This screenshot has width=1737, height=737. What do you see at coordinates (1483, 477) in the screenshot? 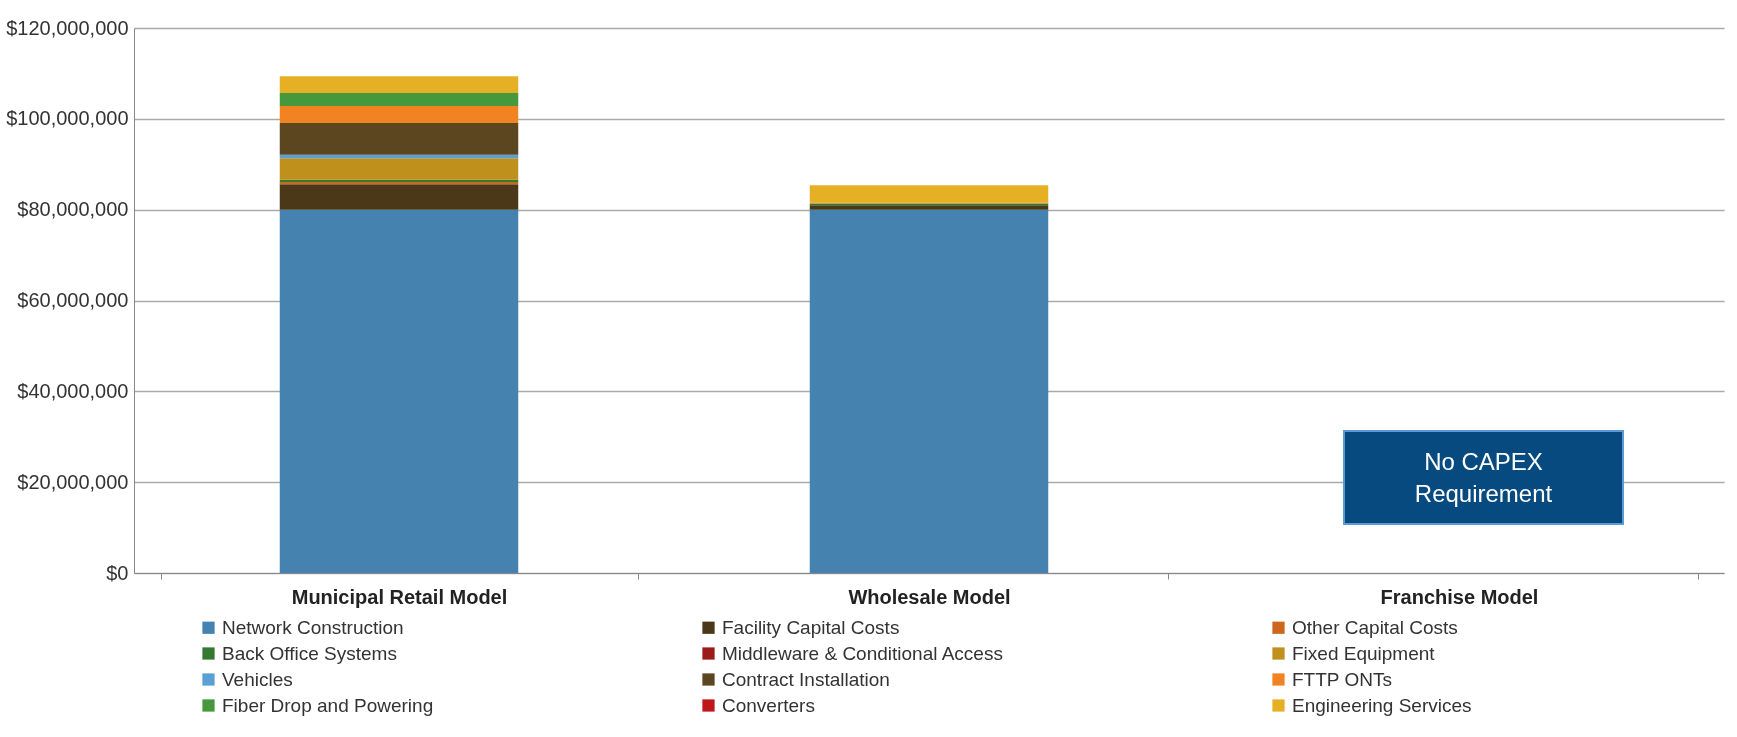
I see `note-box: No CAPEX Requirement` at bounding box center [1483, 477].